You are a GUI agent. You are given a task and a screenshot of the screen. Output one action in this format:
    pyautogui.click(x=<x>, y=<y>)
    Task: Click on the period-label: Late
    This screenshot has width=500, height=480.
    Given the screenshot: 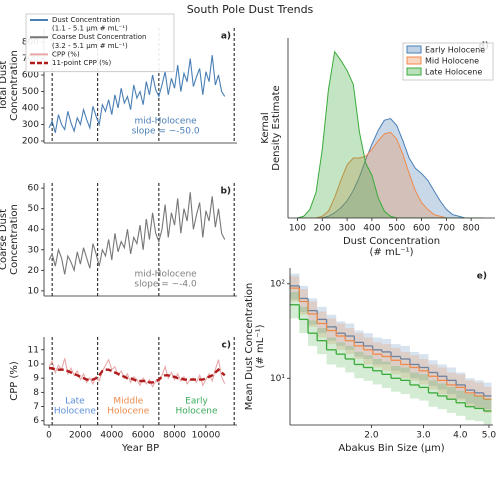 What is the action you would take?
    pyautogui.click(x=75, y=402)
    